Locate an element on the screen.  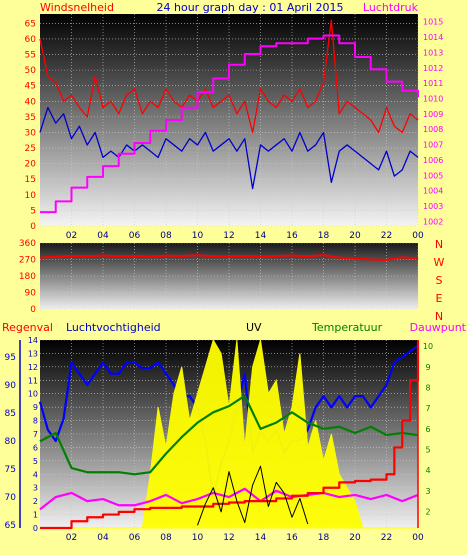
y-humidity-tick-label: 75 is located at coordinates (10, 470).